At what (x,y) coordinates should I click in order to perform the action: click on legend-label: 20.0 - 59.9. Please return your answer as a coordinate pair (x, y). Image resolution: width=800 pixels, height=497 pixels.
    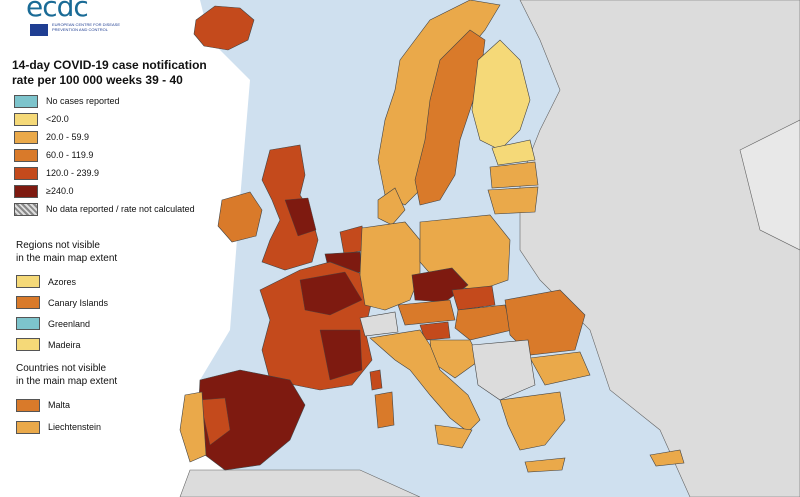
    Looking at the image, I should click on (68, 137).